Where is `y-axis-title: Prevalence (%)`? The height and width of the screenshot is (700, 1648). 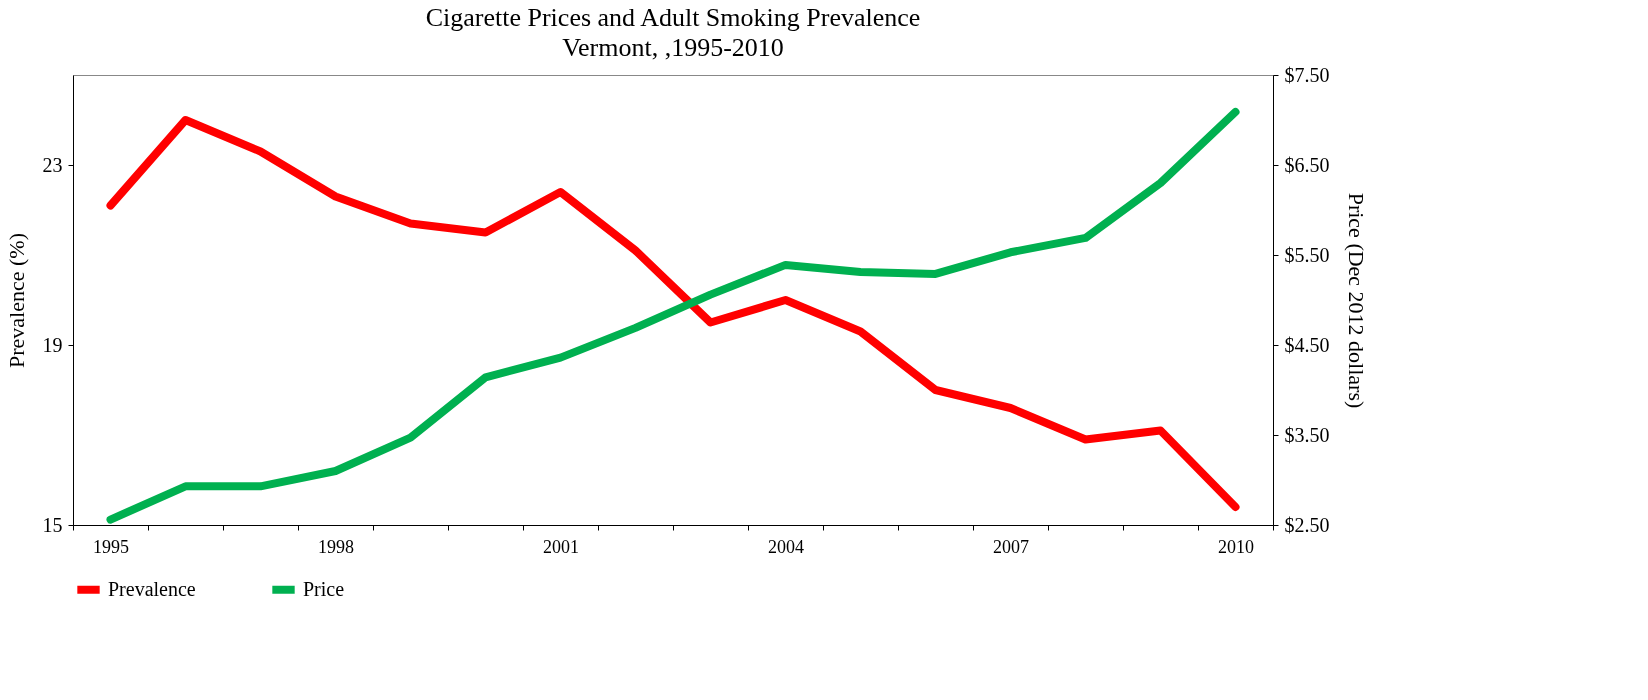
y-axis-title: Prevalence (%) is located at coordinates (16, 300).